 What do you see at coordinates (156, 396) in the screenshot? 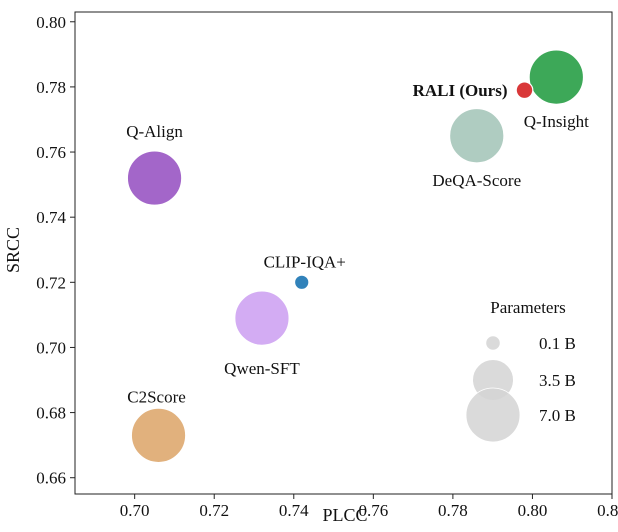
I see `label-c2score: C2Score` at bounding box center [156, 396].